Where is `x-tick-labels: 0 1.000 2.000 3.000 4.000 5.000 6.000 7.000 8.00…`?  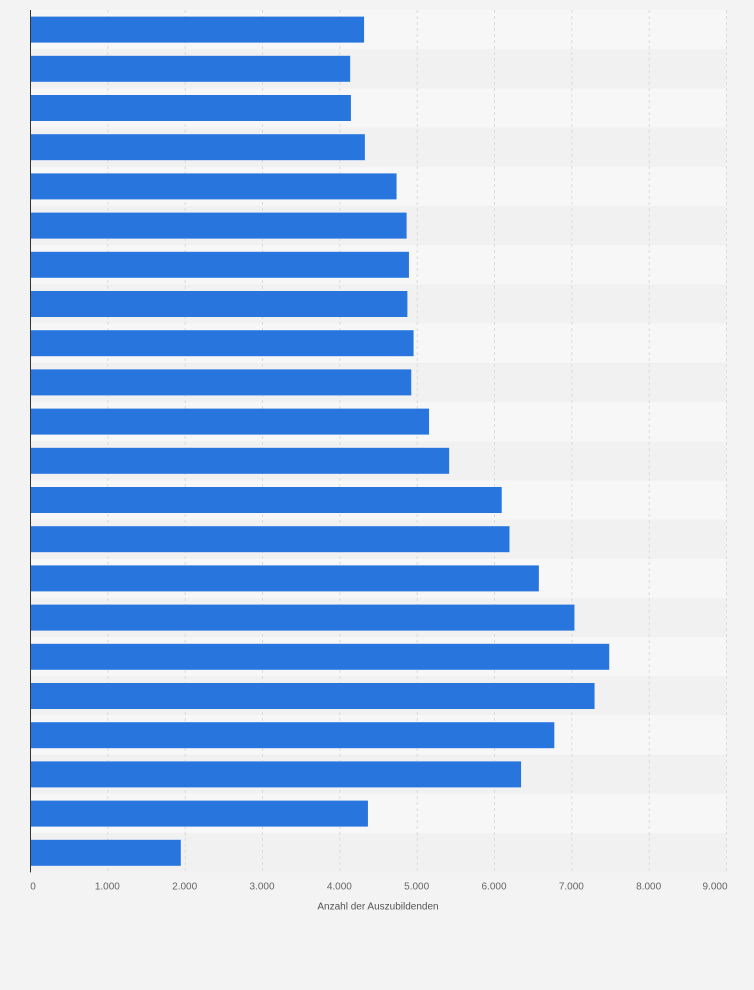 x-tick-labels: 0 1.000 2.000 3.000 4.000 5.000 6.000 7.000 8.00… is located at coordinates (379, 886).